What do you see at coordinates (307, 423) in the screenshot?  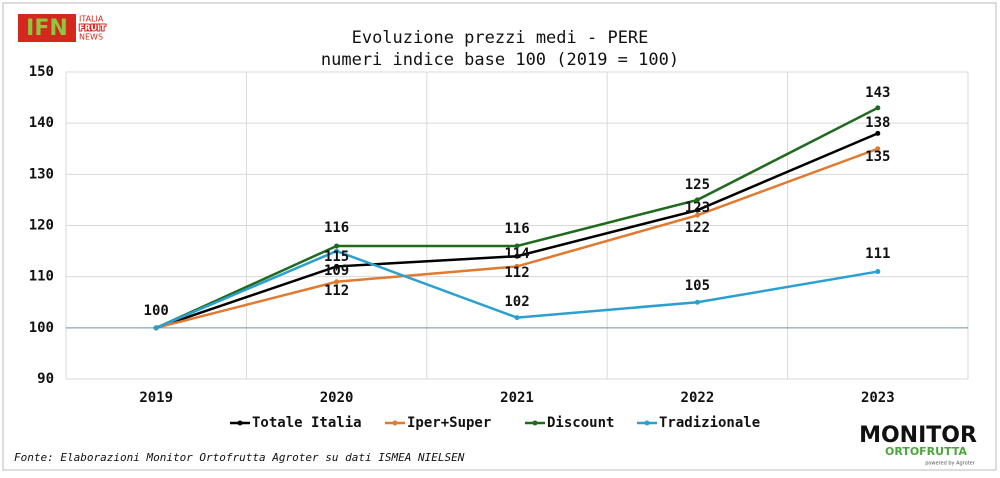 I see `legend-label: Totale Italia` at bounding box center [307, 423].